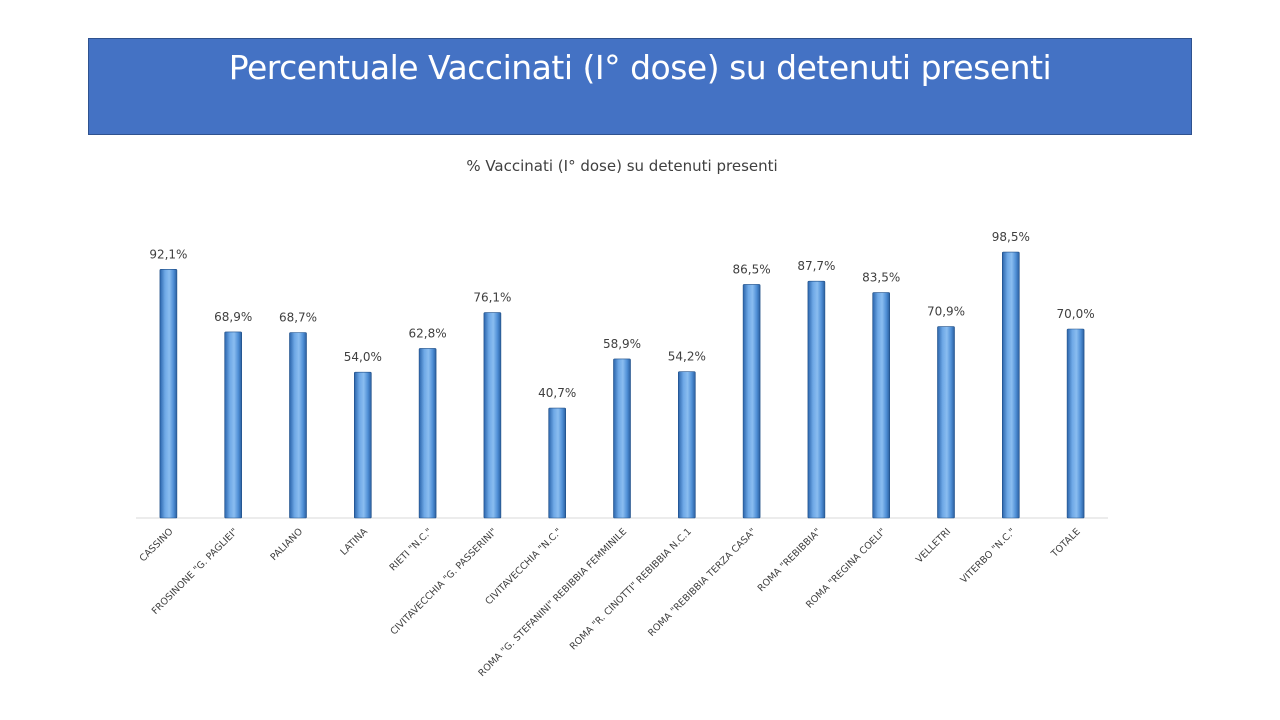 The height and width of the screenshot is (720, 1280). What do you see at coordinates (622, 344) in the screenshot?
I see `data-label: 58,9%` at bounding box center [622, 344].